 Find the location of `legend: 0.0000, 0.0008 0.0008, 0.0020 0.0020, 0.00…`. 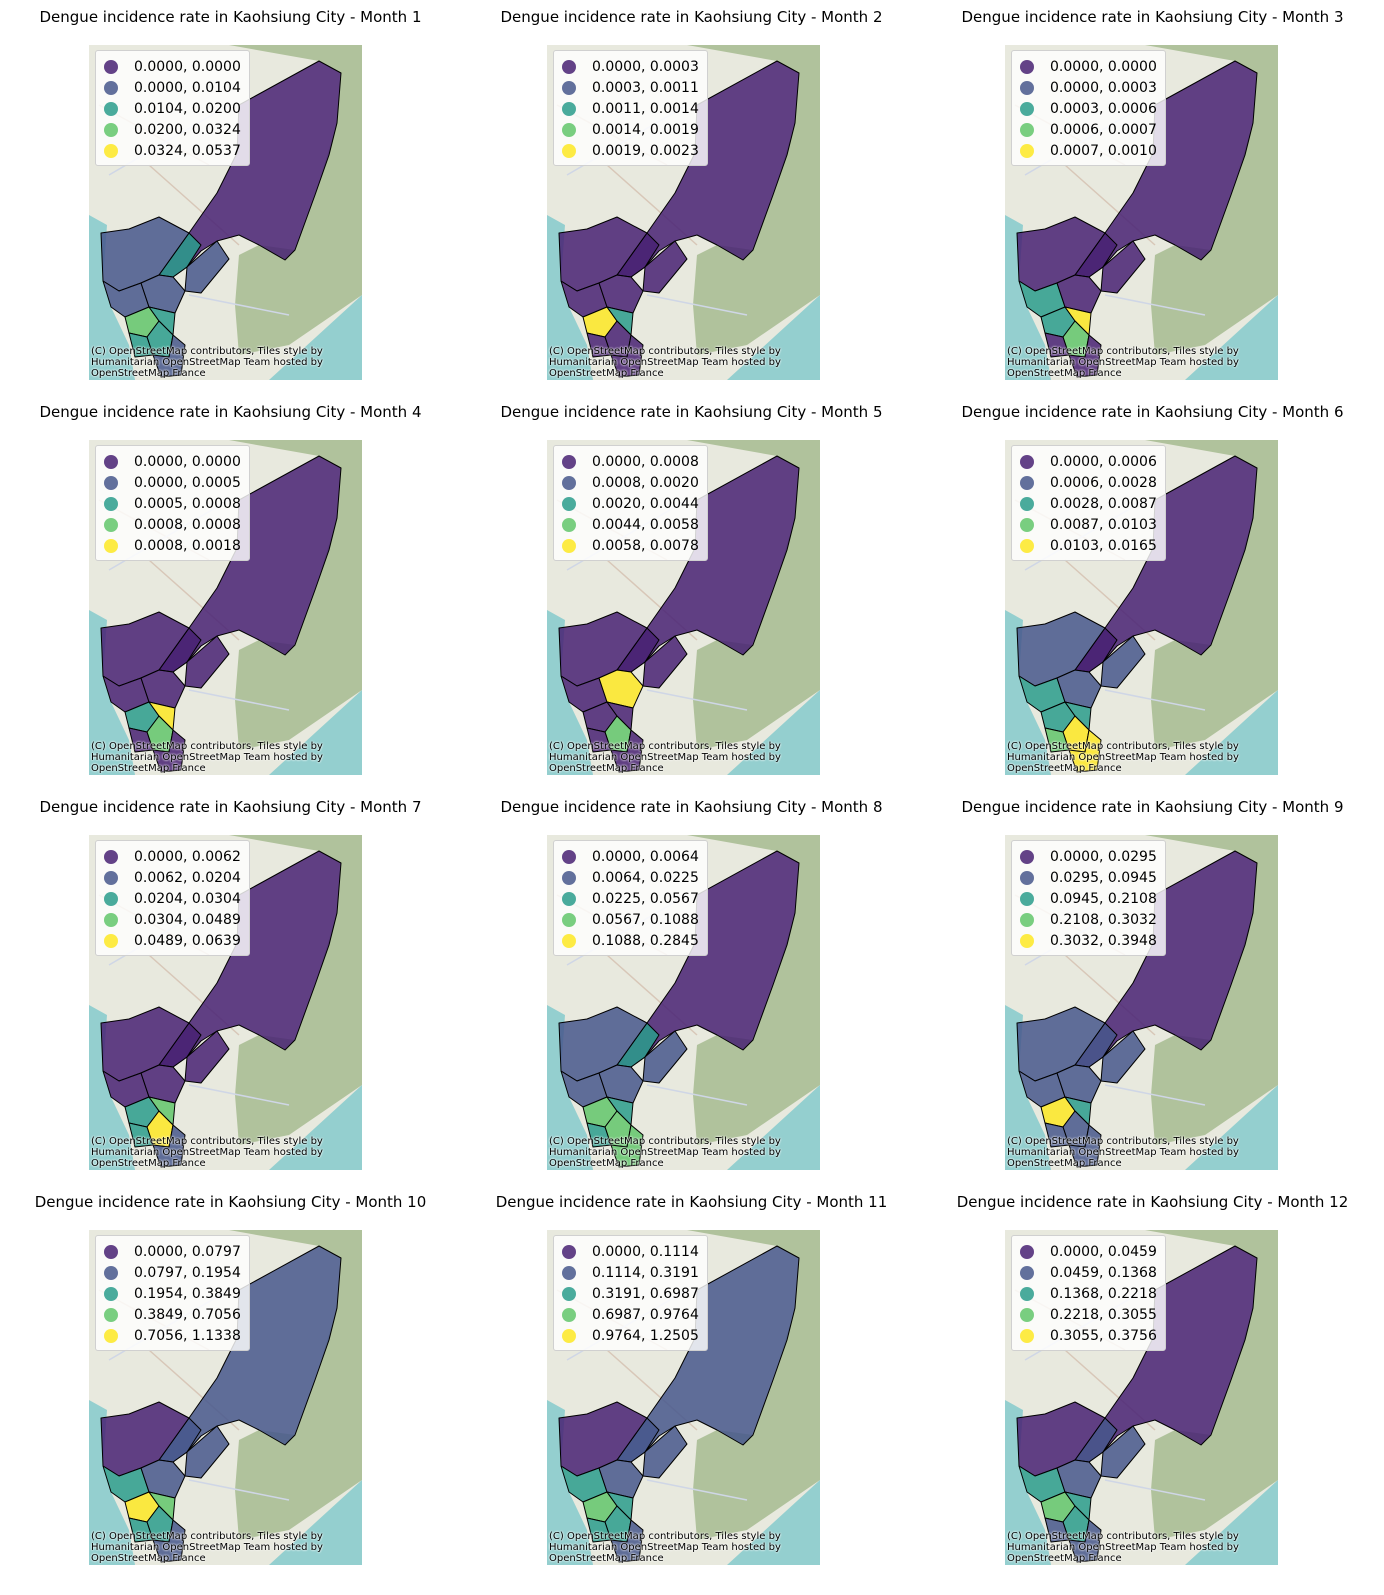

legend: 0.0000, 0.0008 0.0008, 0.0020 0.0020, 0.00… is located at coordinates (630, 503).